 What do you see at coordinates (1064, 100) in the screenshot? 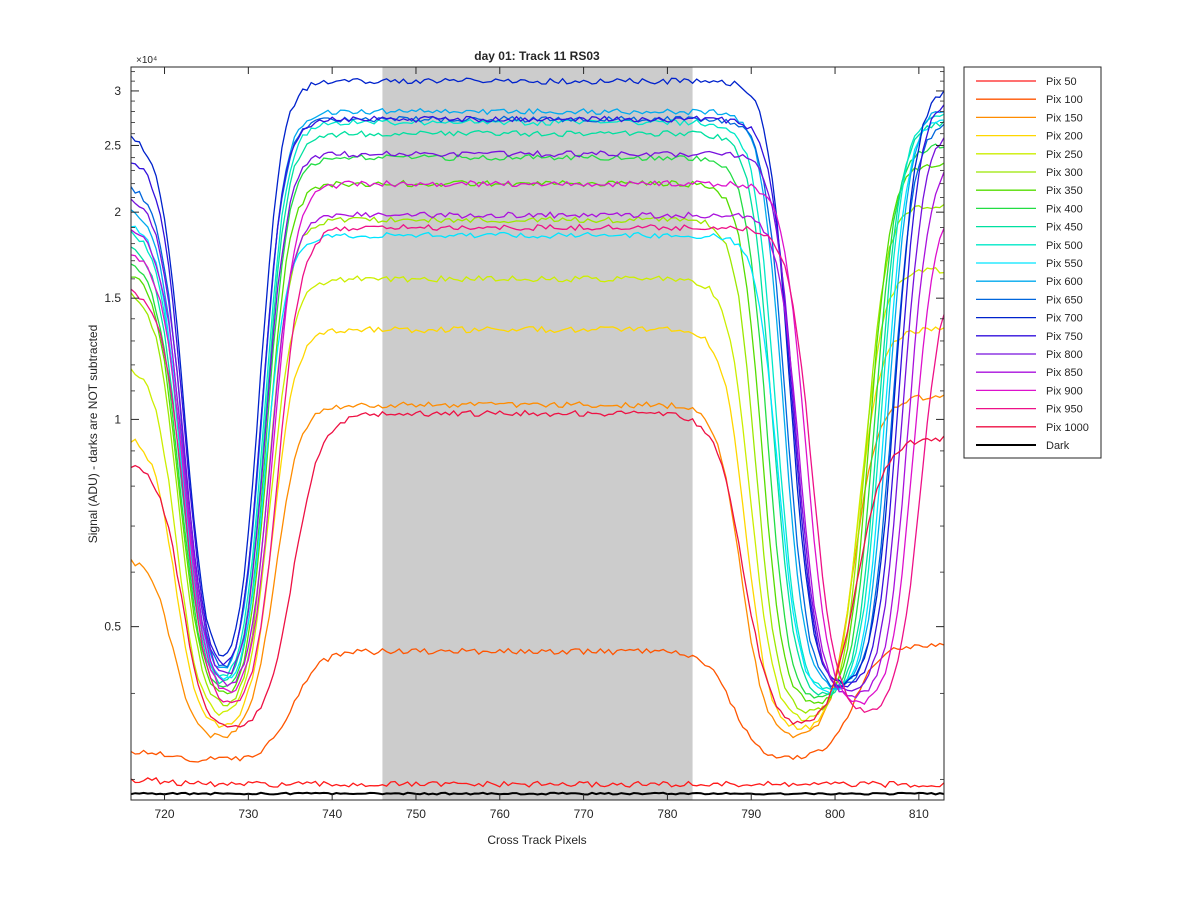
I see `legend-label: Pix 100` at bounding box center [1064, 100].